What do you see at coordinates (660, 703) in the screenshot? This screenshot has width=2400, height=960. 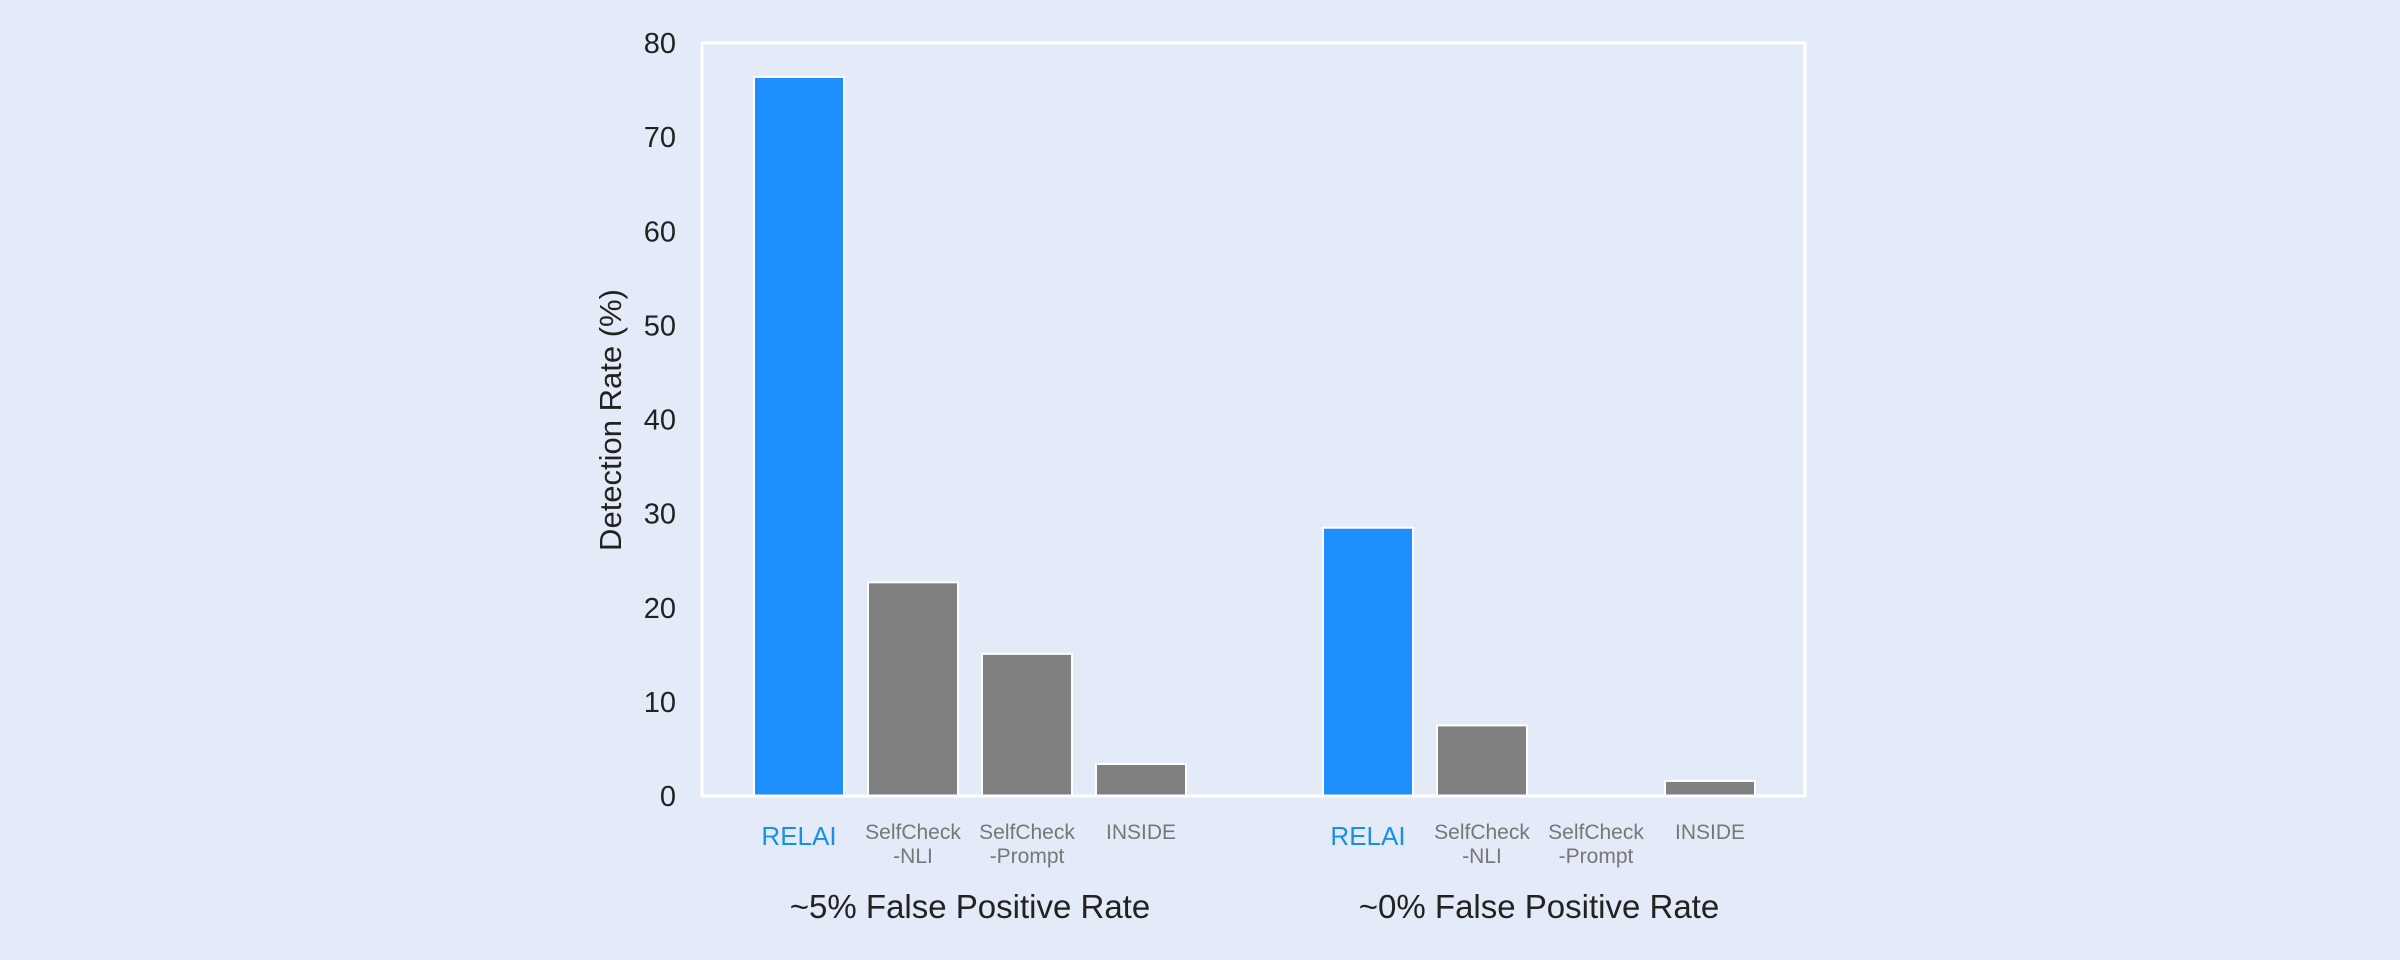 I see `y-tick-label: 10` at bounding box center [660, 703].